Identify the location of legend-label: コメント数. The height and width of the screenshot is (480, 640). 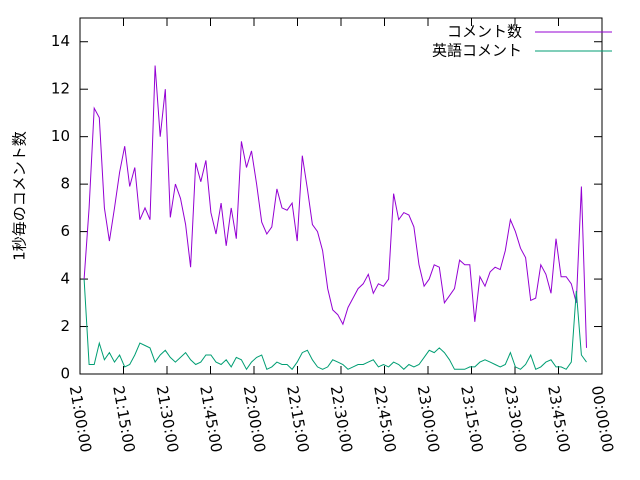
(484, 32).